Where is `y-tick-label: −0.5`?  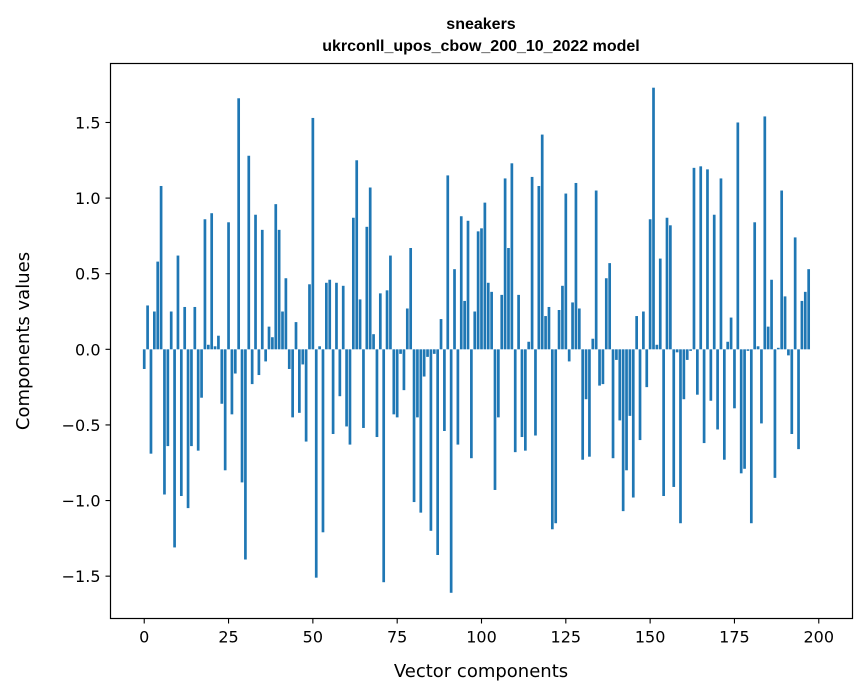 y-tick-label: −0.5 is located at coordinates (81, 425).